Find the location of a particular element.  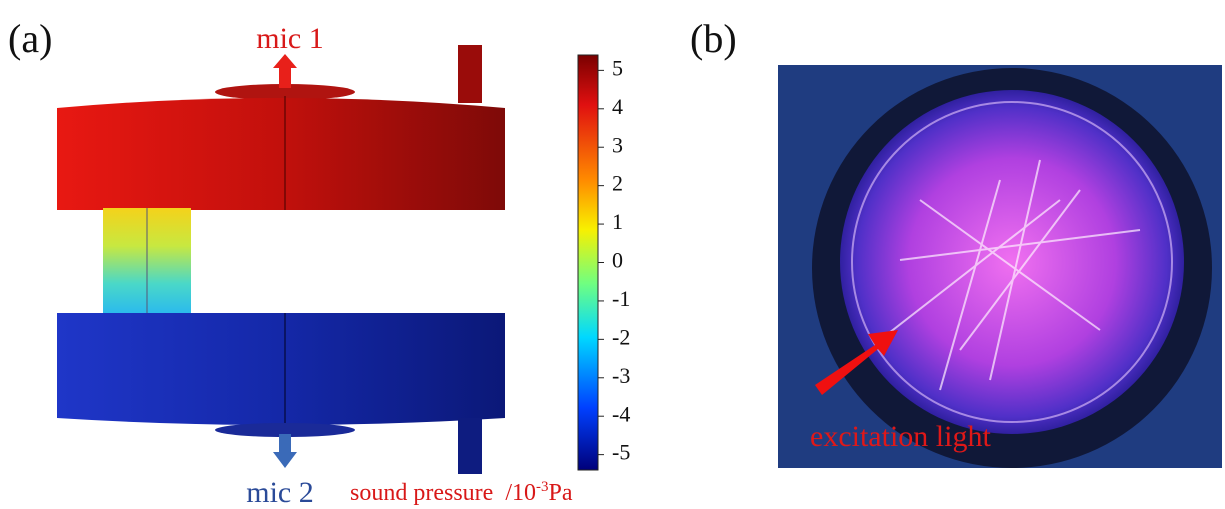

colorbar-tick-label: -3 is located at coordinates (621, 375).